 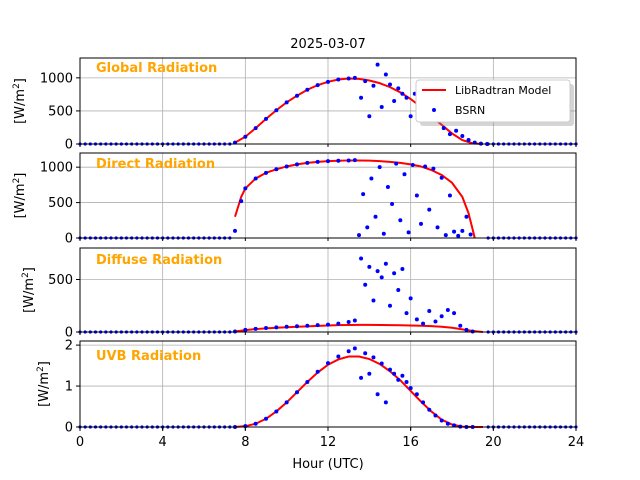 I want to click on legend-obs-label: BSRN, so click(x=470, y=110).